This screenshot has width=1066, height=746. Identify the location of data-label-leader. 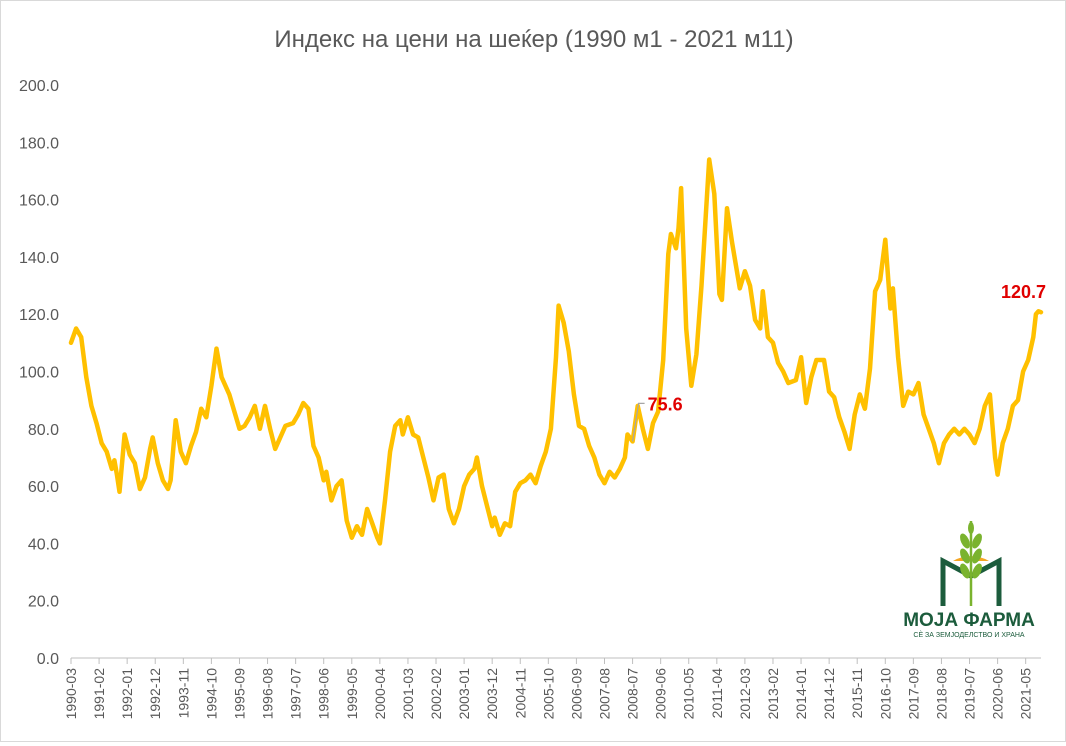
(638, 422).